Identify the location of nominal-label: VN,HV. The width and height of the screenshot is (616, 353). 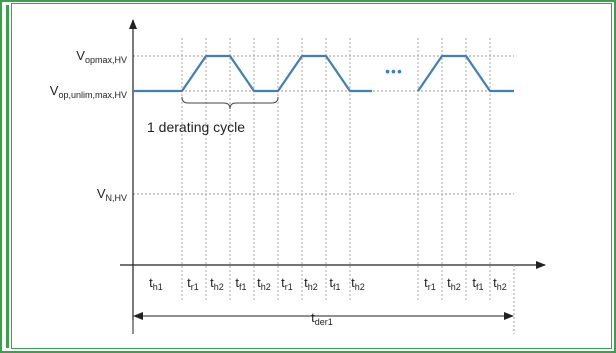
(112, 194).